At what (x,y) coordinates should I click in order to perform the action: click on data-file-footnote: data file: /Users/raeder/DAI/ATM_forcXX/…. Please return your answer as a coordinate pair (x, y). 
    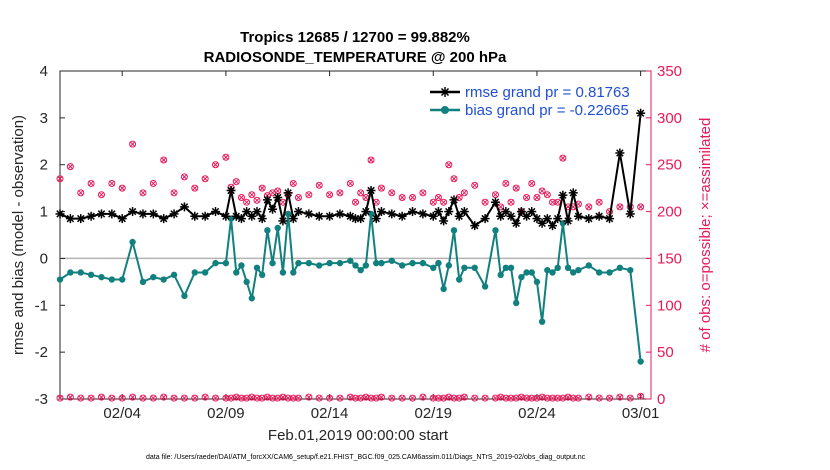
    Looking at the image, I should click on (366, 457).